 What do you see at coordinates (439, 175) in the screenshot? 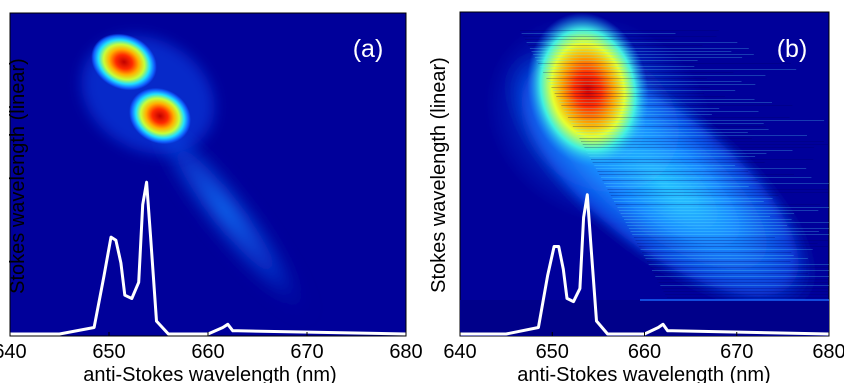
I see `y-axis-label-b: Stokes wavelength (linear)` at bounding box center [439, 175].